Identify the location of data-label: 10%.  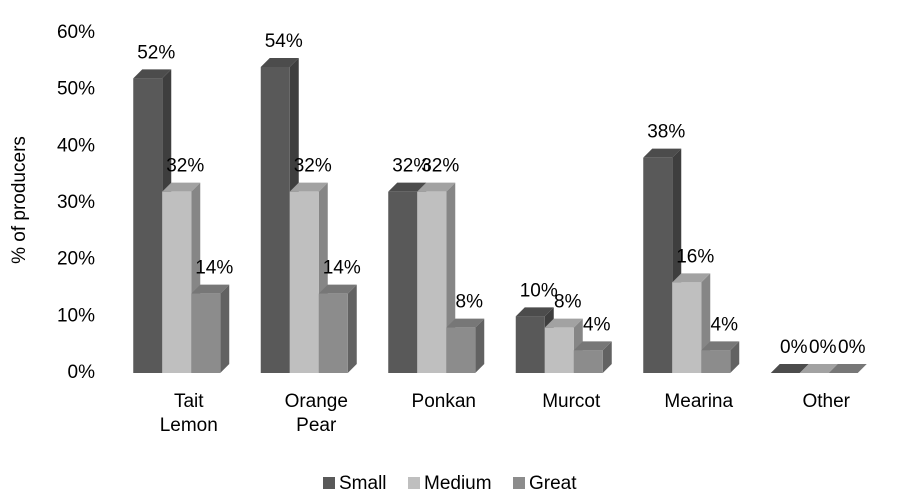
(539, 290).